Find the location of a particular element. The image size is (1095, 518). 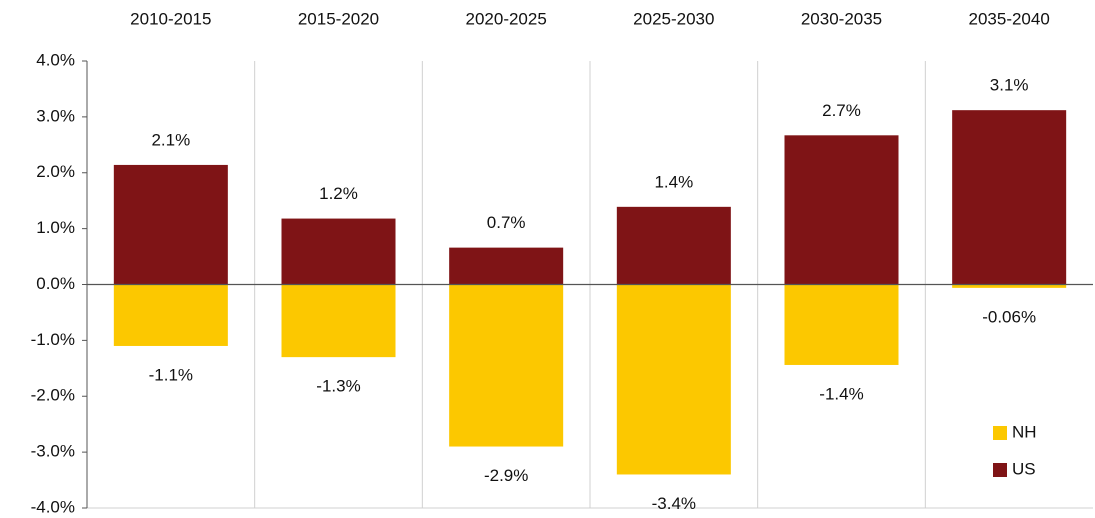

data-label: -1.1% is located at coordinates (171, 374).